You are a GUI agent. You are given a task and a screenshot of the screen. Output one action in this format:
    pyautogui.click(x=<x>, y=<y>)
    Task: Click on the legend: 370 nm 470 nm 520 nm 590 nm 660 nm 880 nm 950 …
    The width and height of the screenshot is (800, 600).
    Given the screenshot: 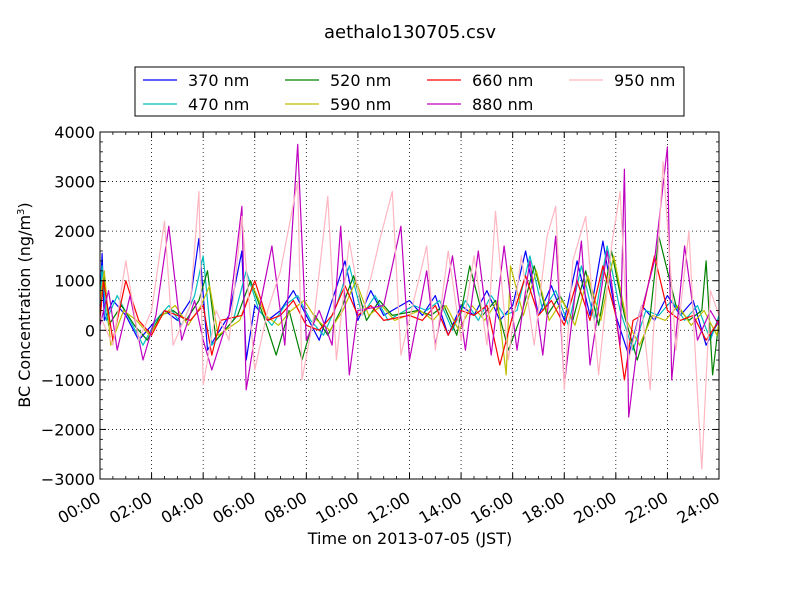 What is the action you would take?
    pyautogui.click(x=409, y=91)
    